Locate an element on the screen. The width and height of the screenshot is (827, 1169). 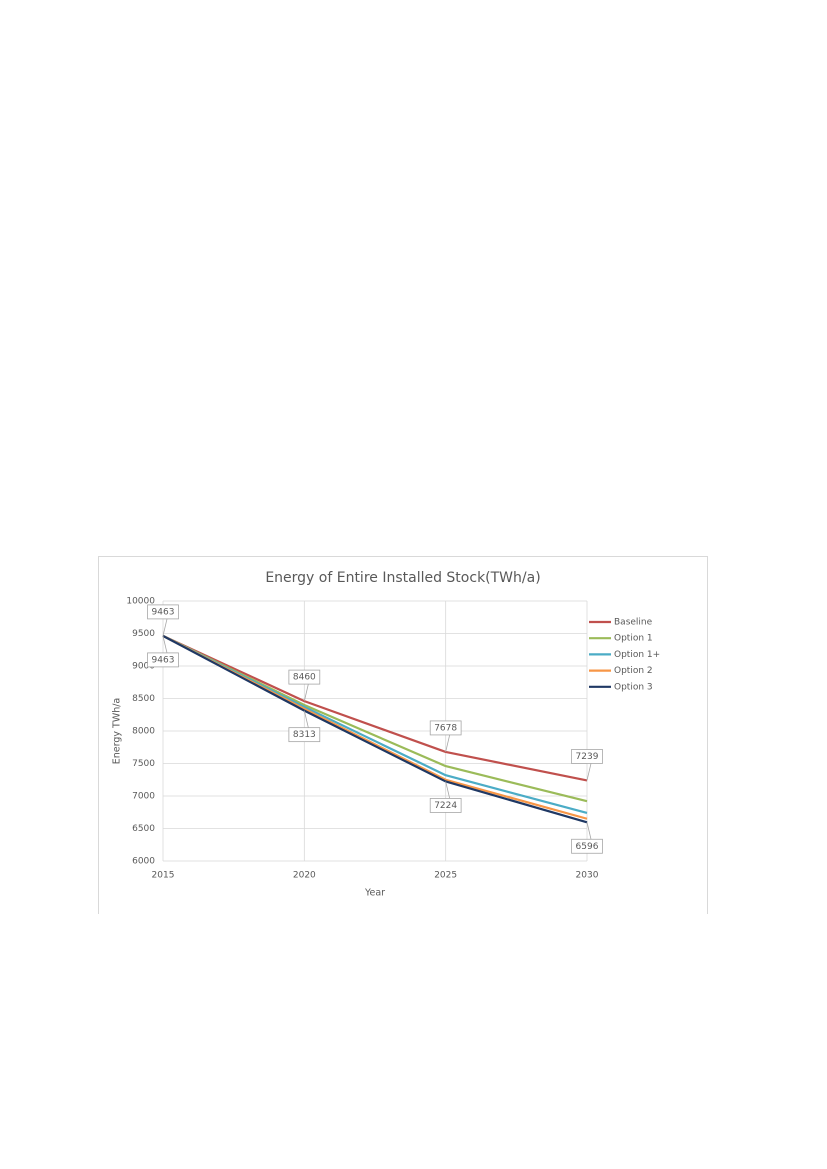
data-label: 7239 is located at coordinates (587, 765).